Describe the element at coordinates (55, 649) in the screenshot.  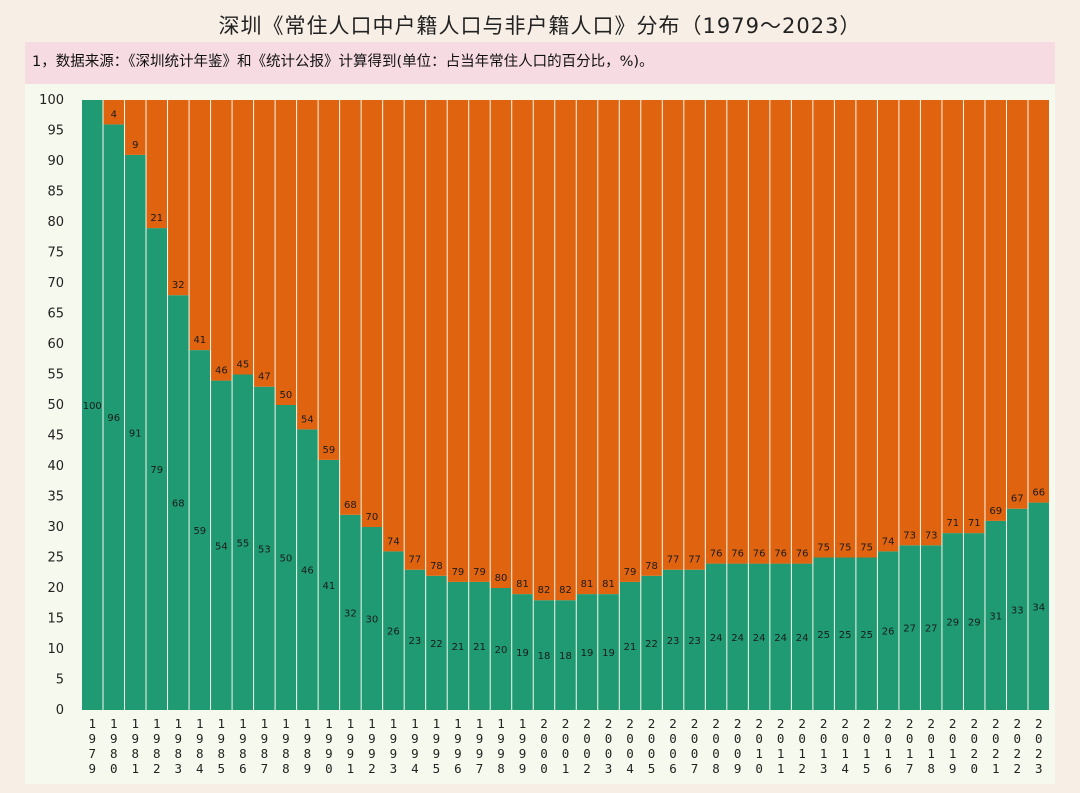
I see `y-tick-label: 10` at that location.